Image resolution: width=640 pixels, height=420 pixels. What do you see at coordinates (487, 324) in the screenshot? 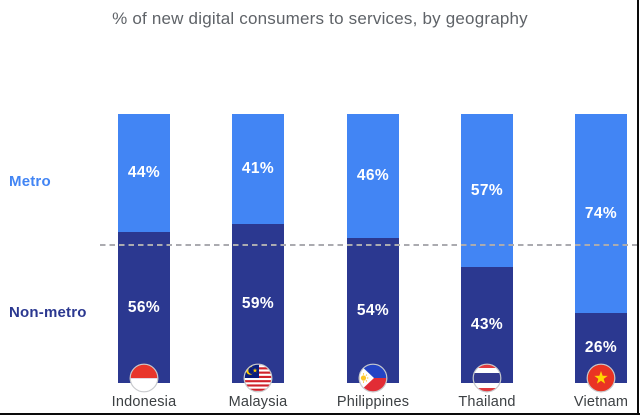
I see `non-metro-value-label-thailand: 43%` at bounding box center [487, 324].